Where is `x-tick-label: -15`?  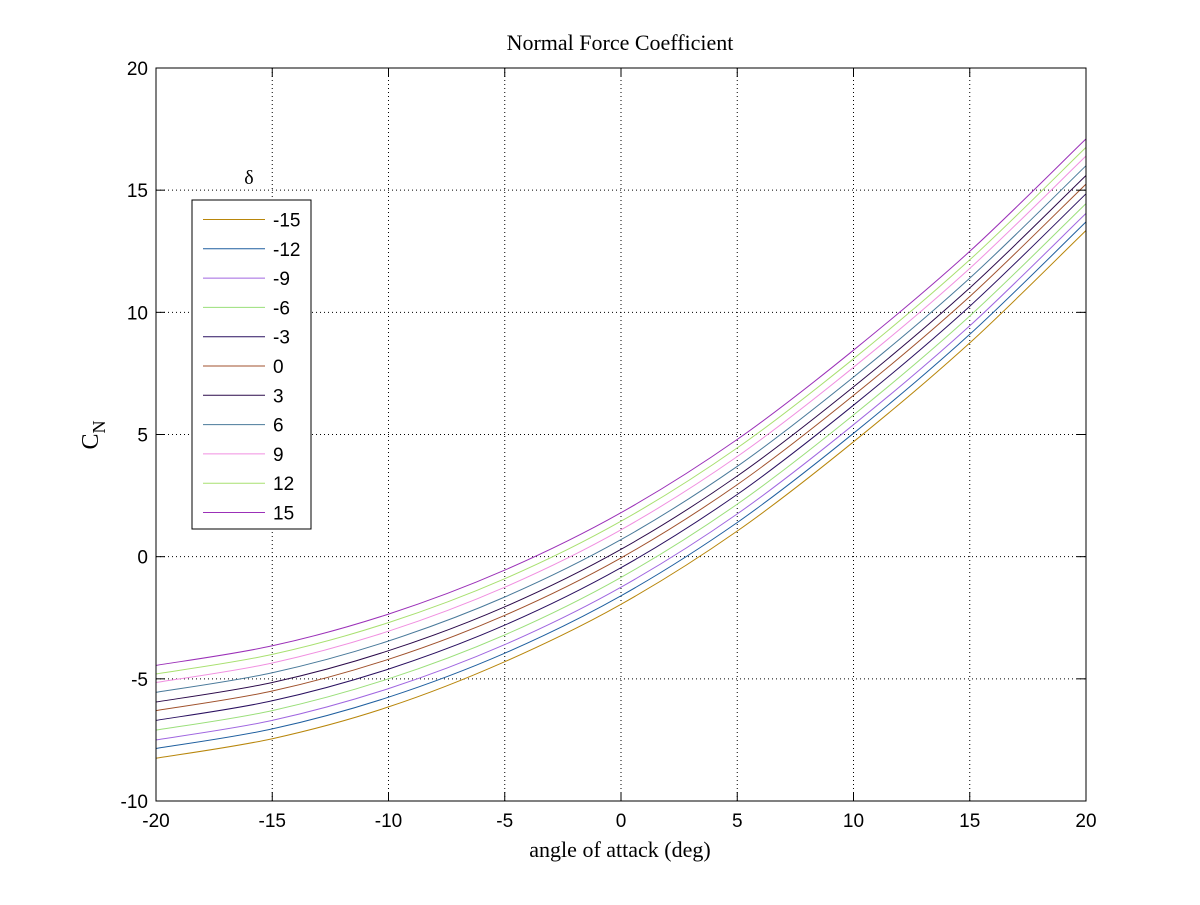
x-tick-label: -15 is located at coordinates (272, 821).